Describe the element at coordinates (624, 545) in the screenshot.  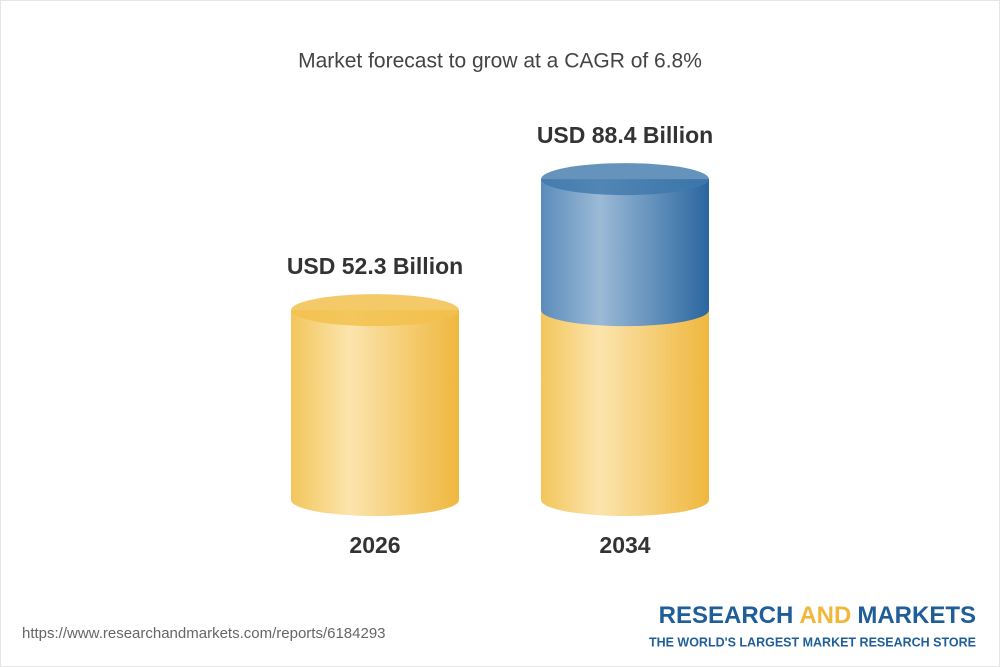
I see `x-tick-label: 2034` at that location.